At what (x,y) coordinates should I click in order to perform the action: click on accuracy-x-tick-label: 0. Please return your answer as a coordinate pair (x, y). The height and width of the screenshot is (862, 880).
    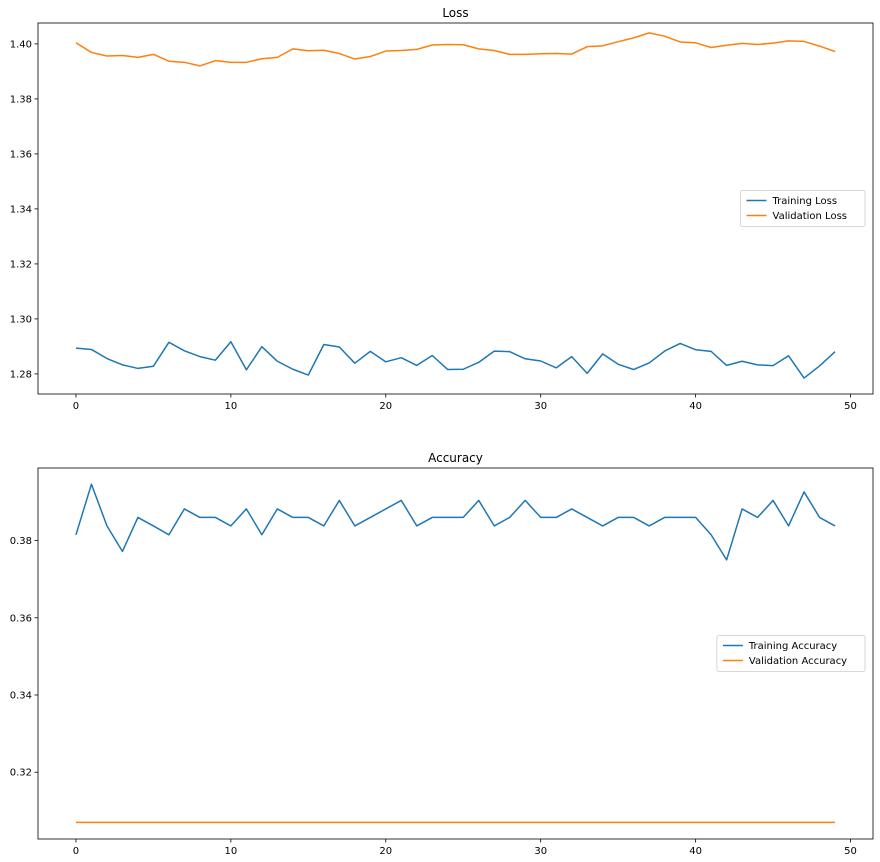
    Looking at the image, I should click on (76, 851).